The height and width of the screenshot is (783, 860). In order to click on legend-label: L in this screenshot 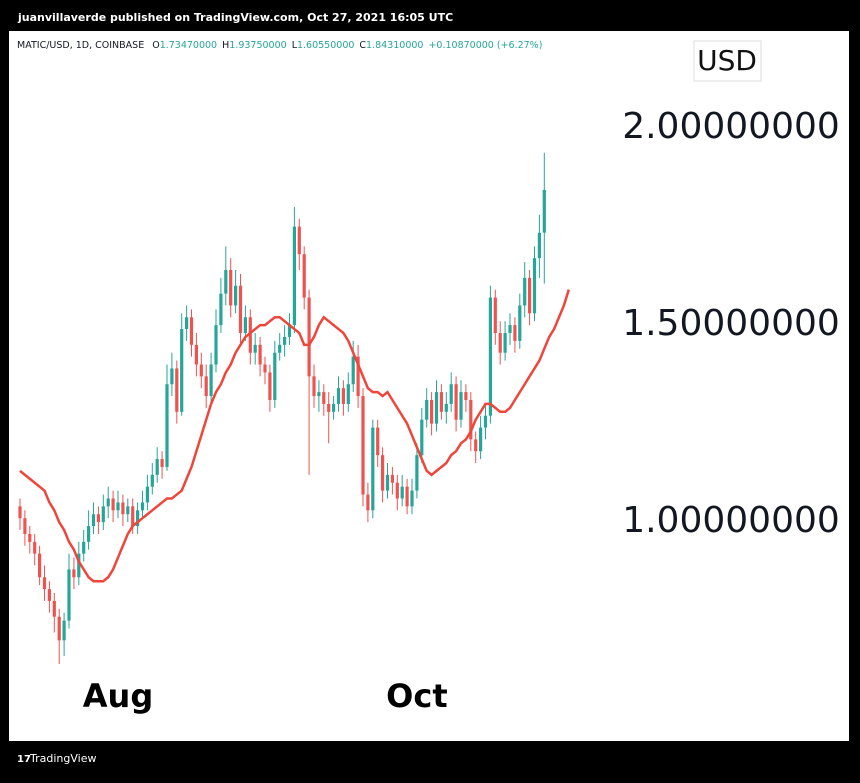, I will do `click(295, 45)`.